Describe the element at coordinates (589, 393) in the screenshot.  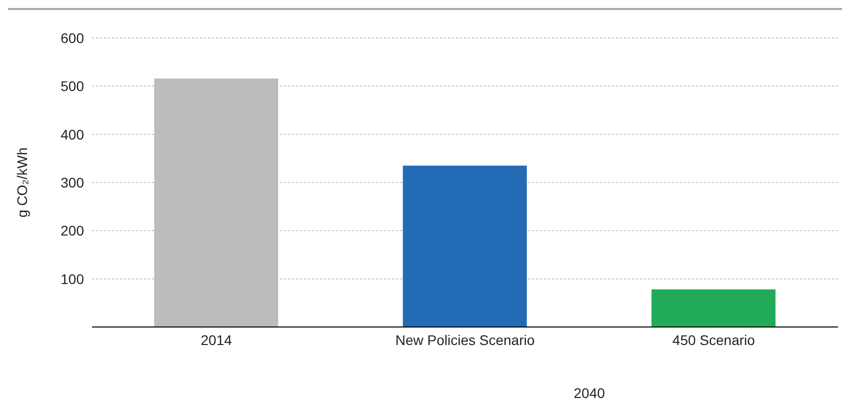
I see `text: 2040` at that location.